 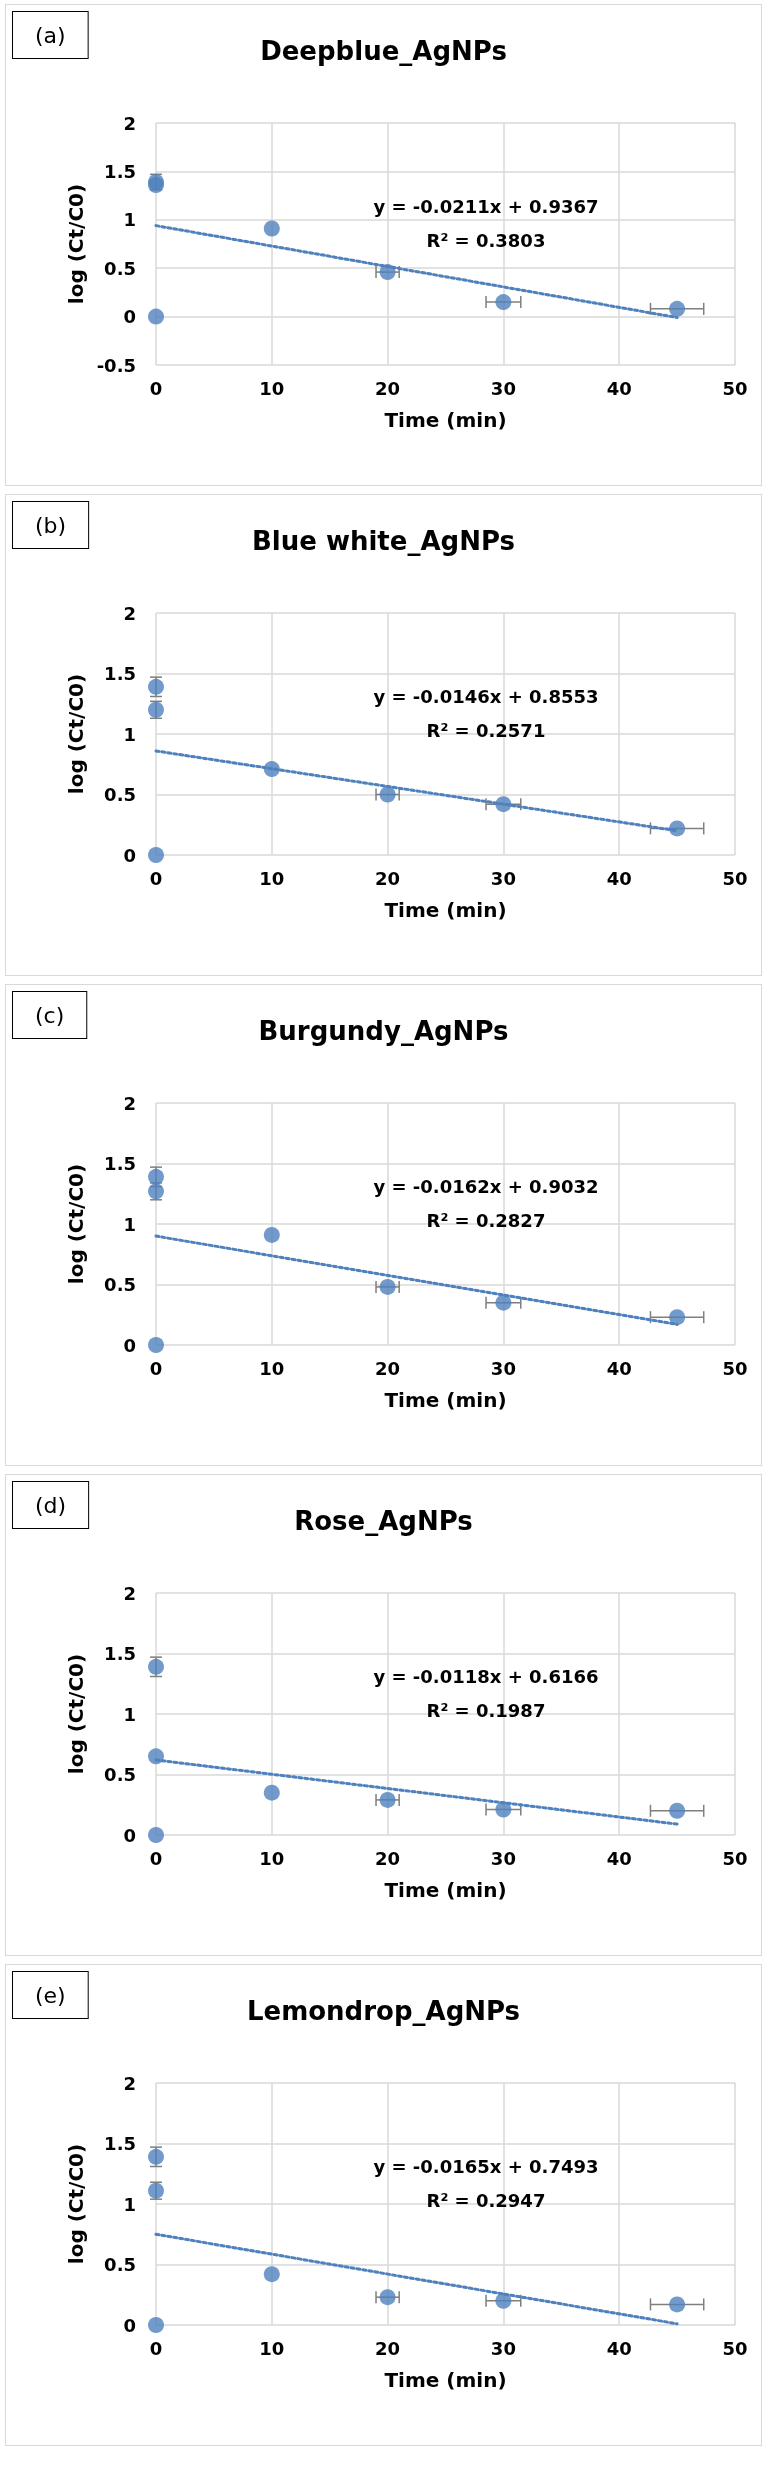 What do you see at coordinates (486, 1203) in the screenshot?
I see `annotation: y = -0.0162x + 0.9032 R² = 0.2827` at bounding box center [486, 1203].